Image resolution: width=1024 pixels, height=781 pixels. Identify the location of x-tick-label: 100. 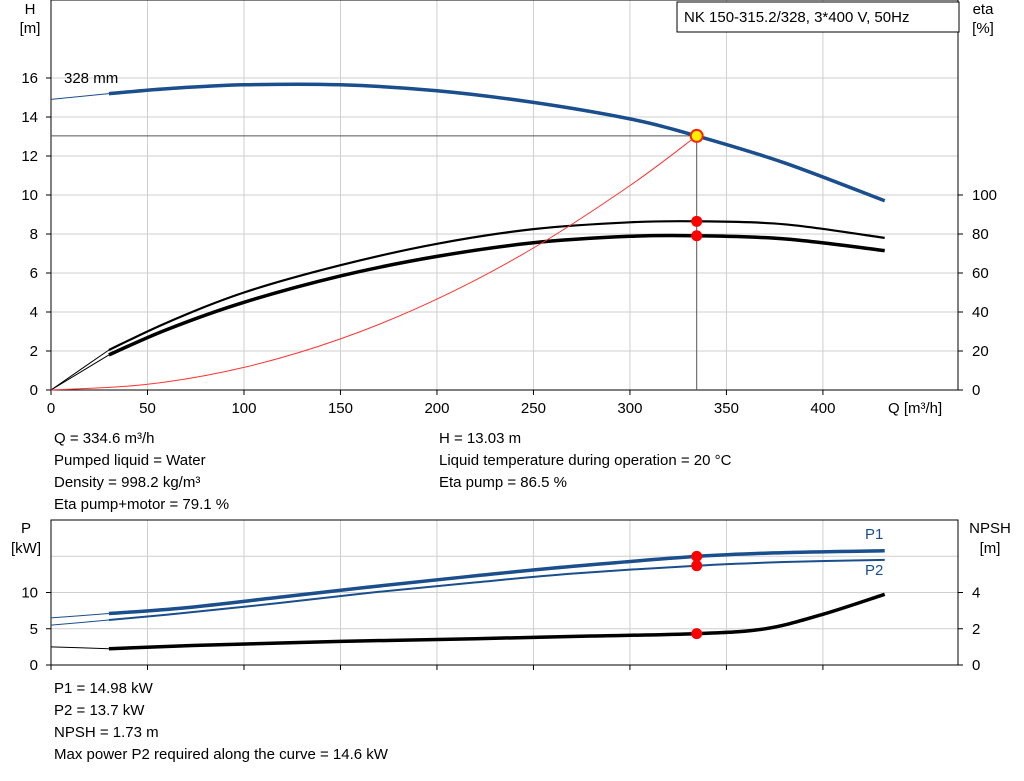
(243, 408).